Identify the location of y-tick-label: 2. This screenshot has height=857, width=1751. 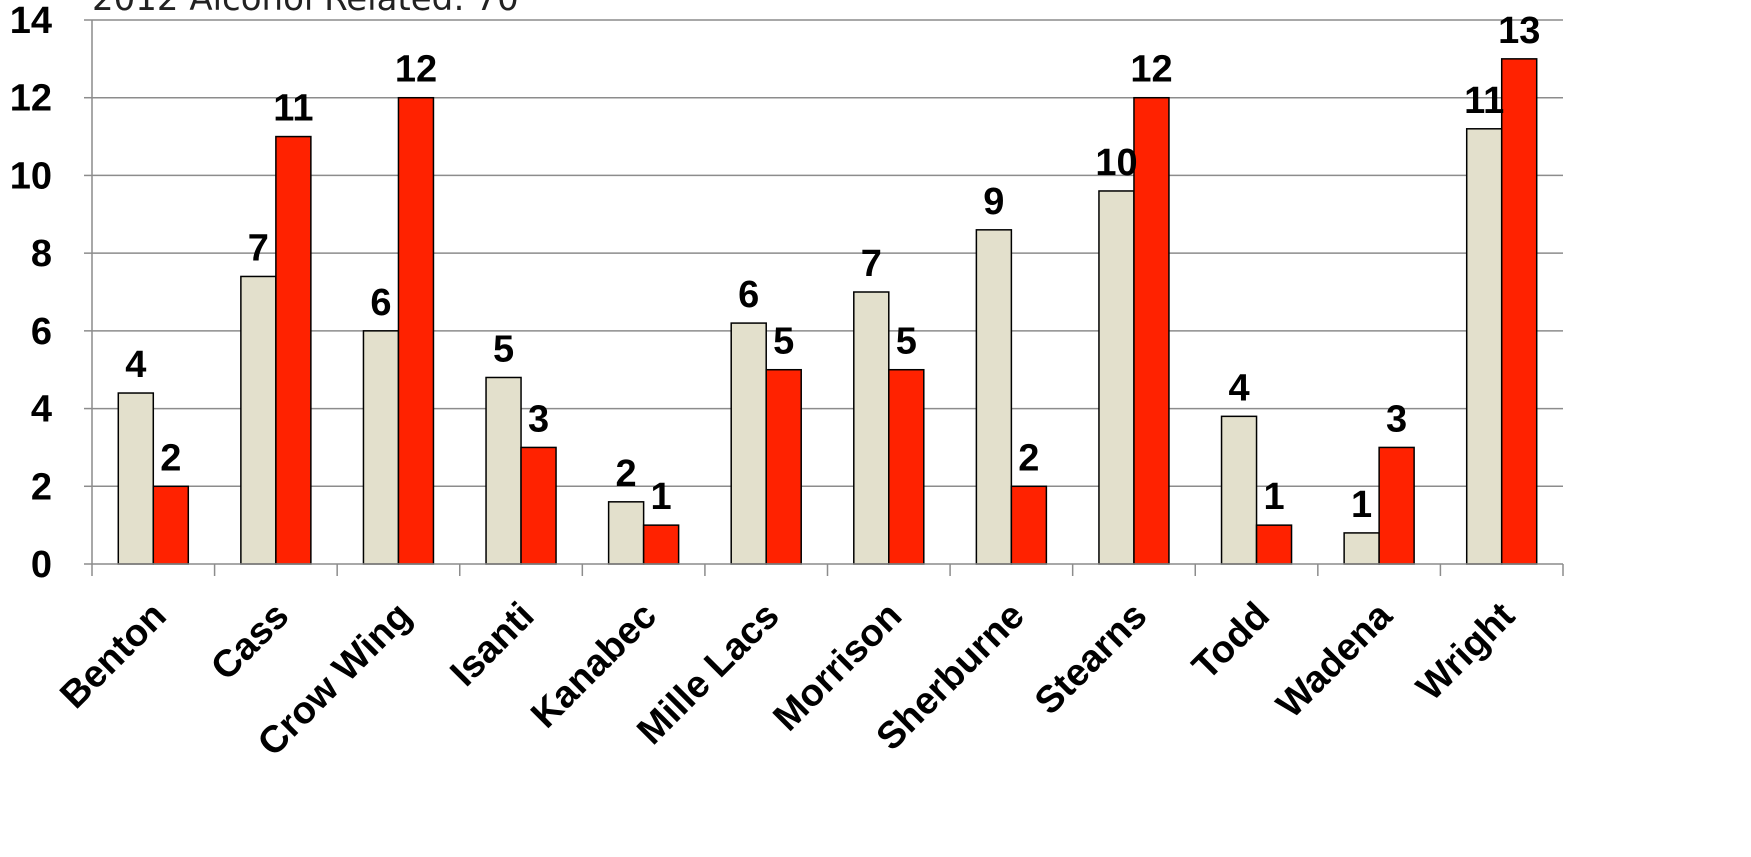
(41, 487).